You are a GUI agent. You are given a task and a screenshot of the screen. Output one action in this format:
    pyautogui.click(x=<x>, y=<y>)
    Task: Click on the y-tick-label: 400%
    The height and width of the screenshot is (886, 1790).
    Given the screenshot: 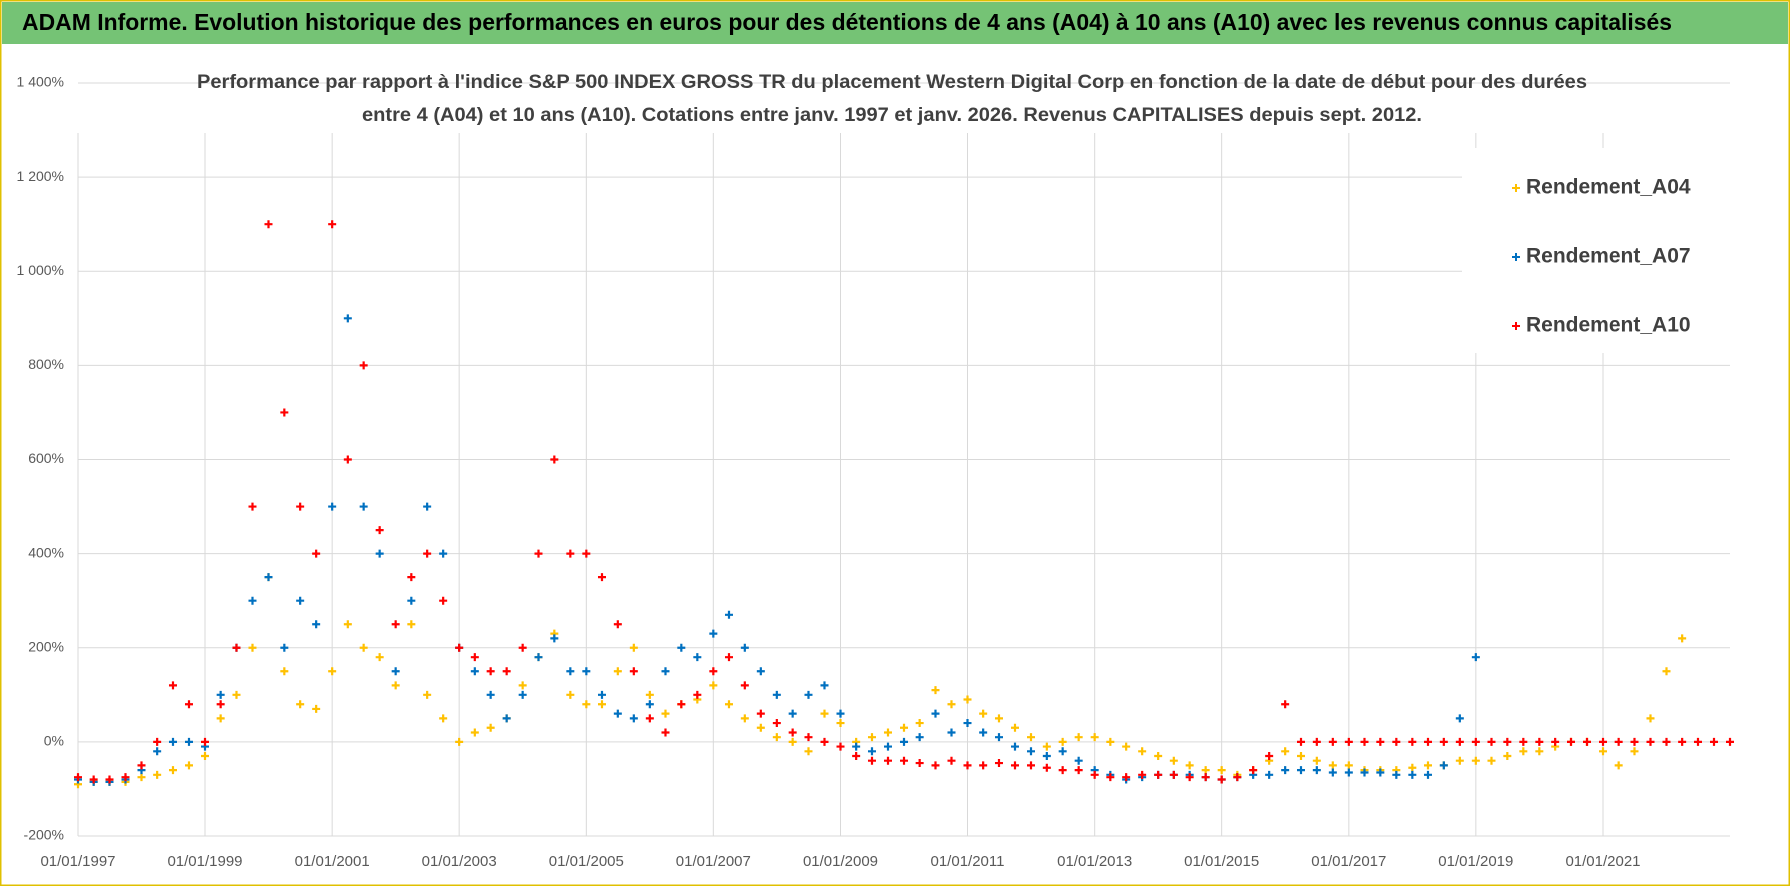 What is the action you would take?
    pyautogui.click(x=46, y=552)
    